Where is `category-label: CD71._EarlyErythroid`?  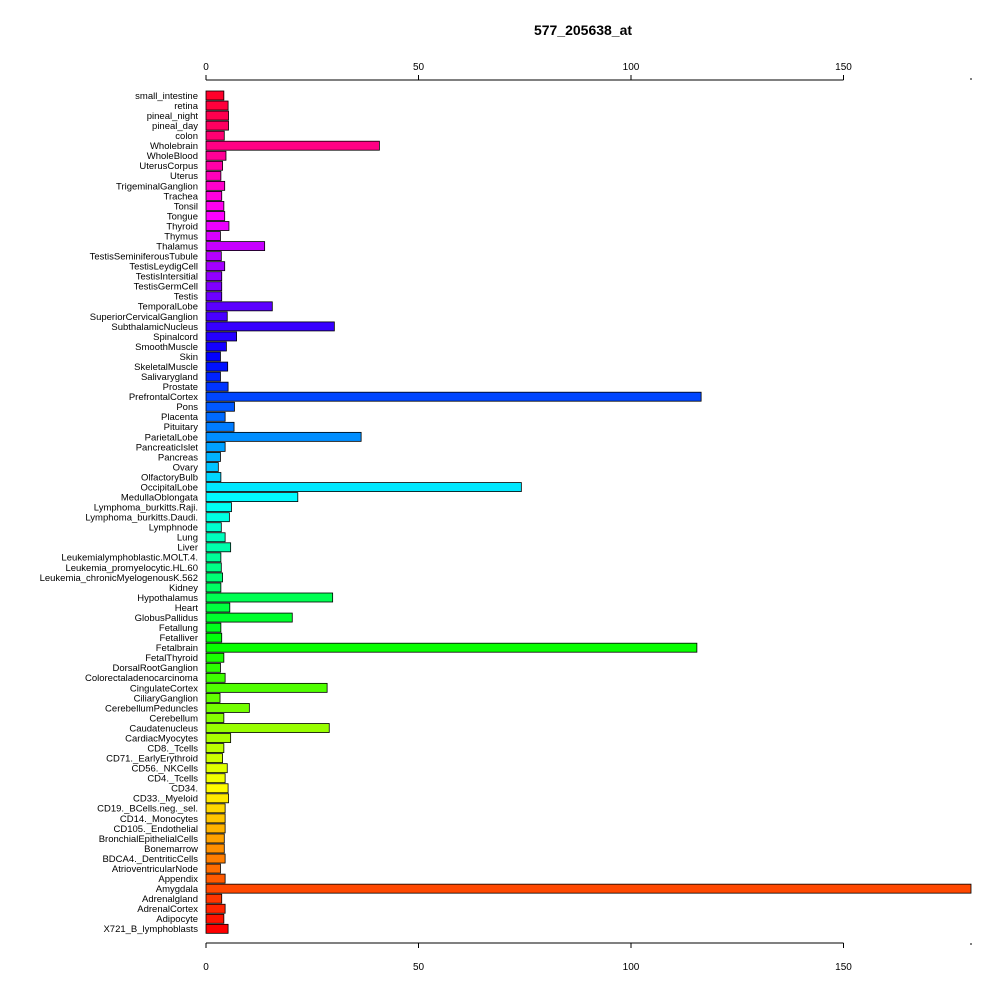
category-label: CD71._EarlyErythroid is located at coordinates (152, 759).